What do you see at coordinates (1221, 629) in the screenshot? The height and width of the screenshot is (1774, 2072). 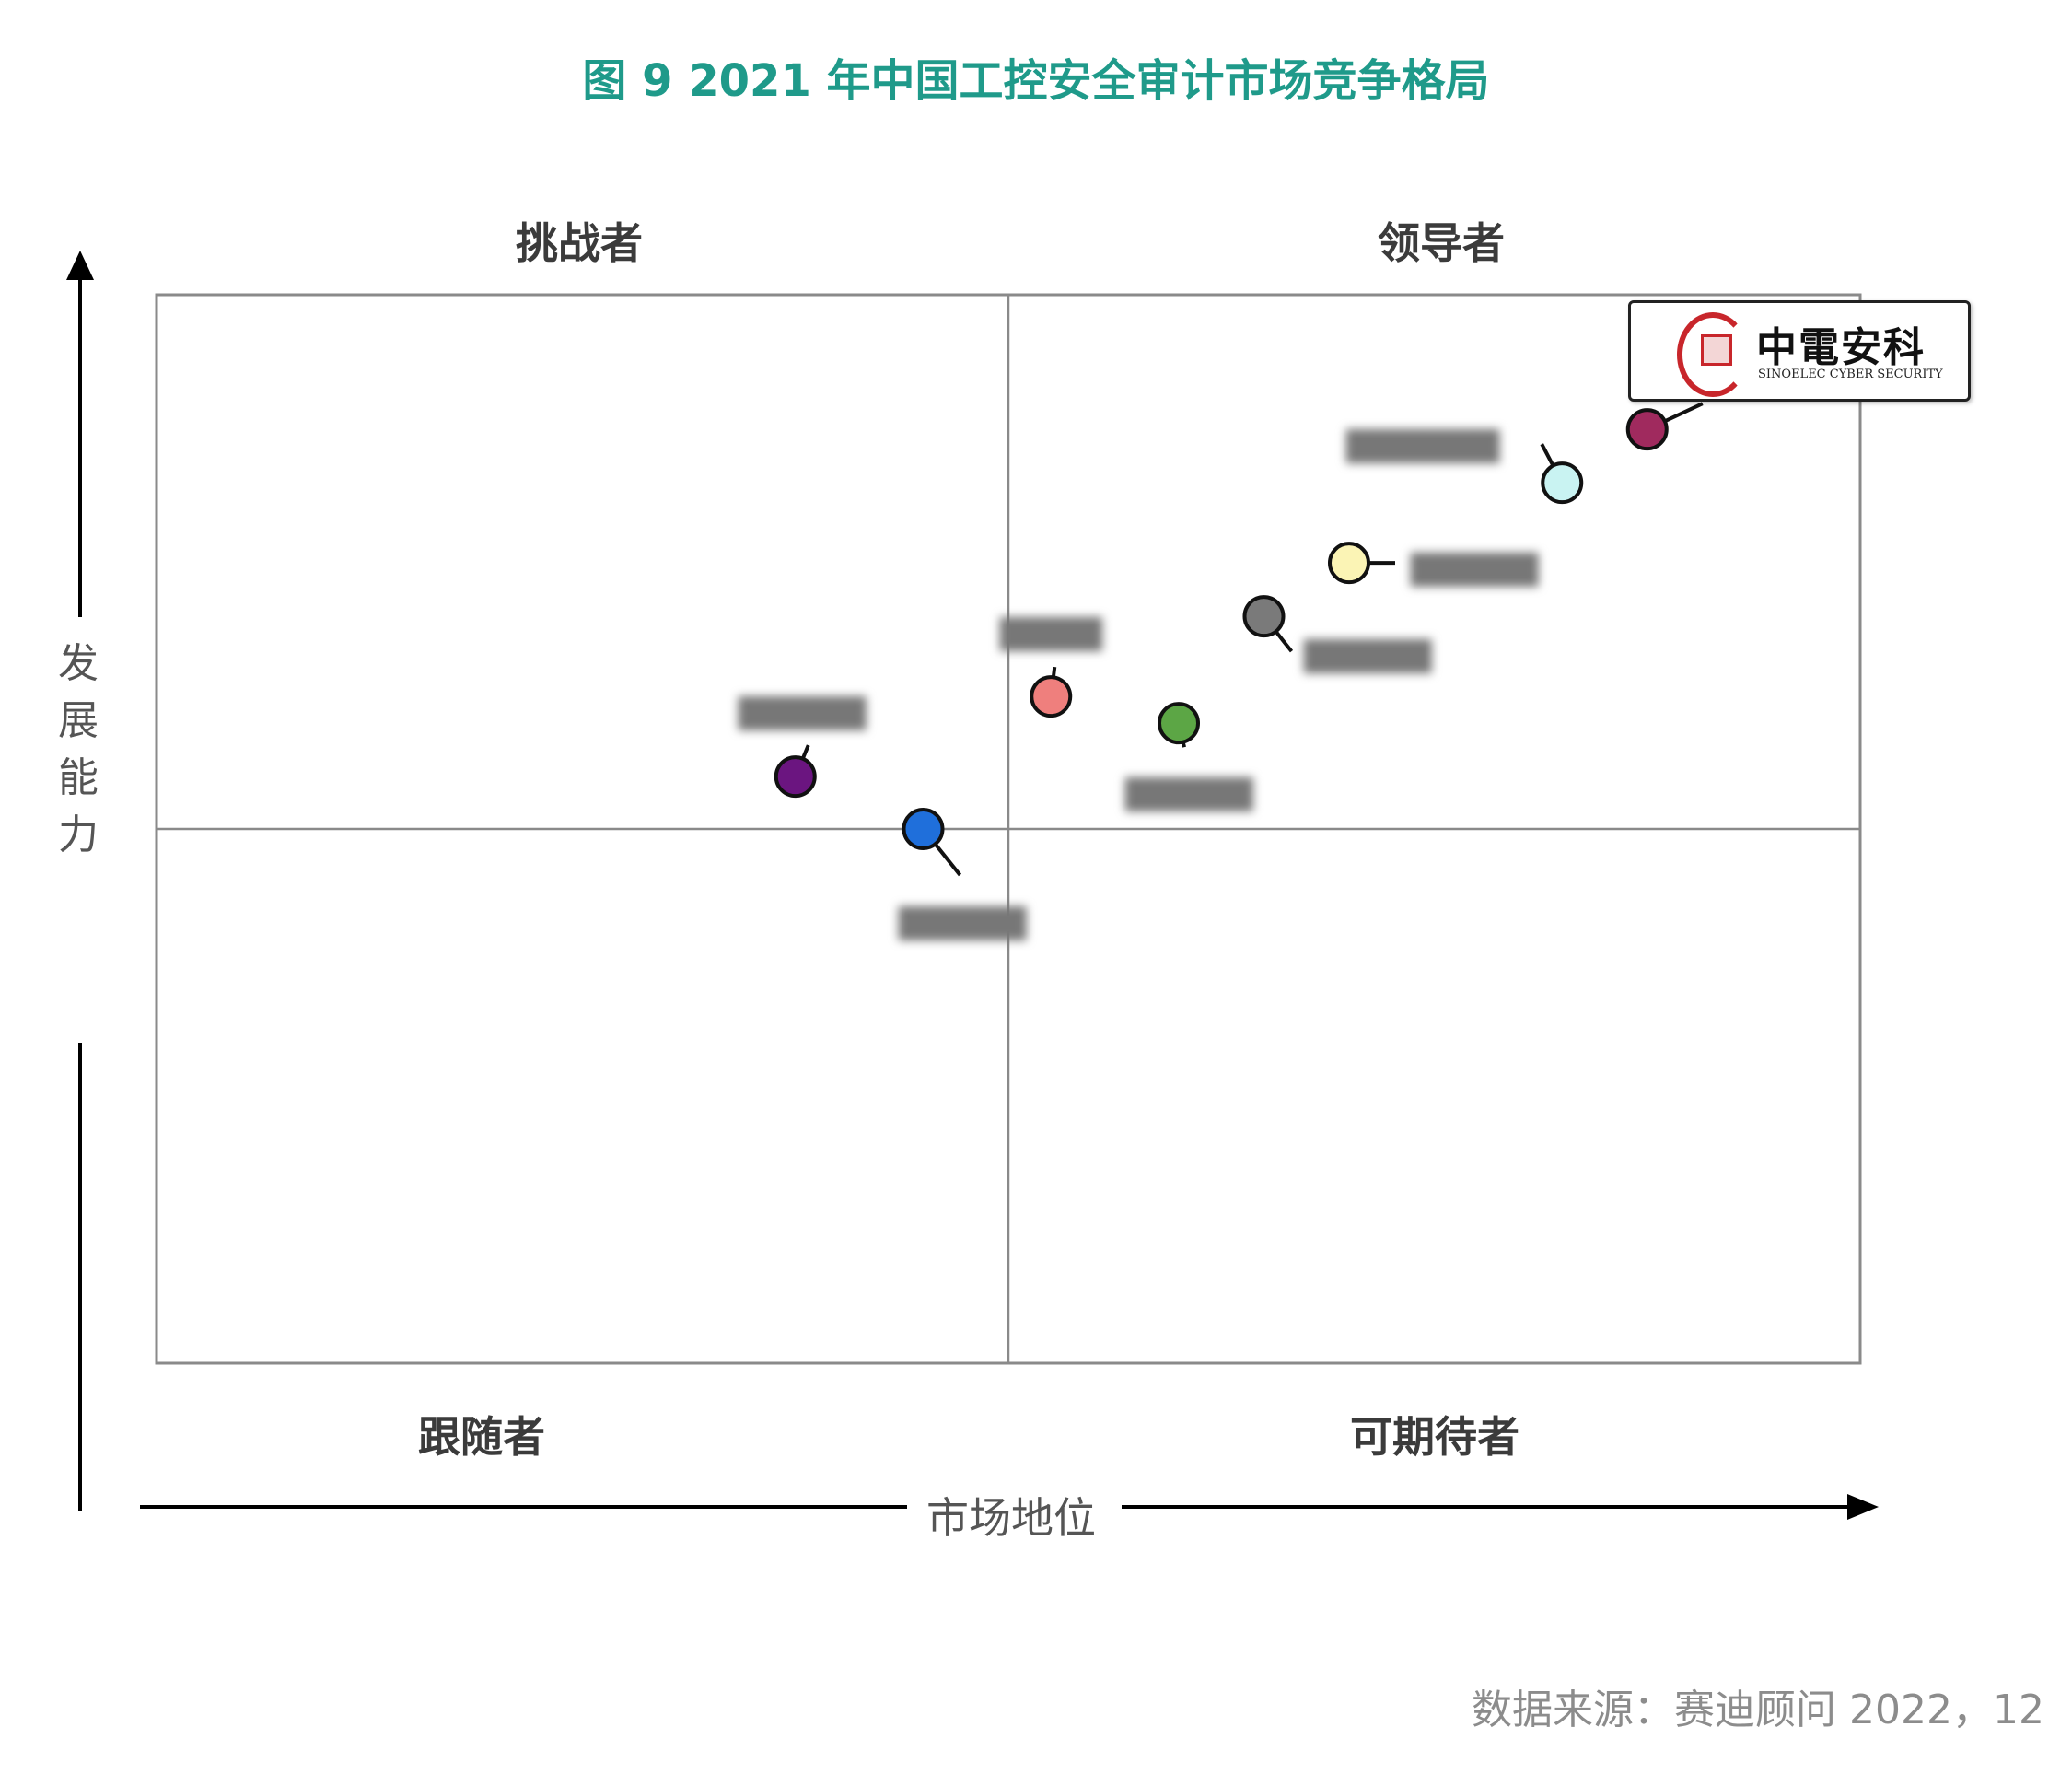 I see `data-points` at bounding box center [1221, 629].